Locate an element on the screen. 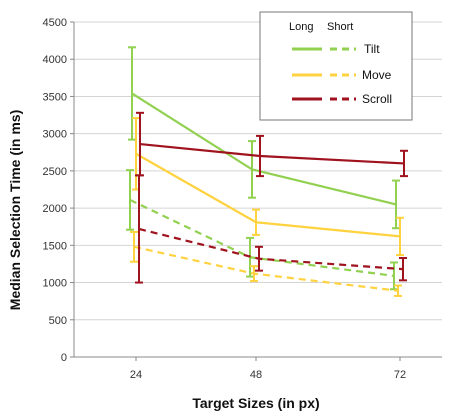 The width and height of the screenshot is (474, 416). x-tick-label: 24 is located at coordinates (136, 375).